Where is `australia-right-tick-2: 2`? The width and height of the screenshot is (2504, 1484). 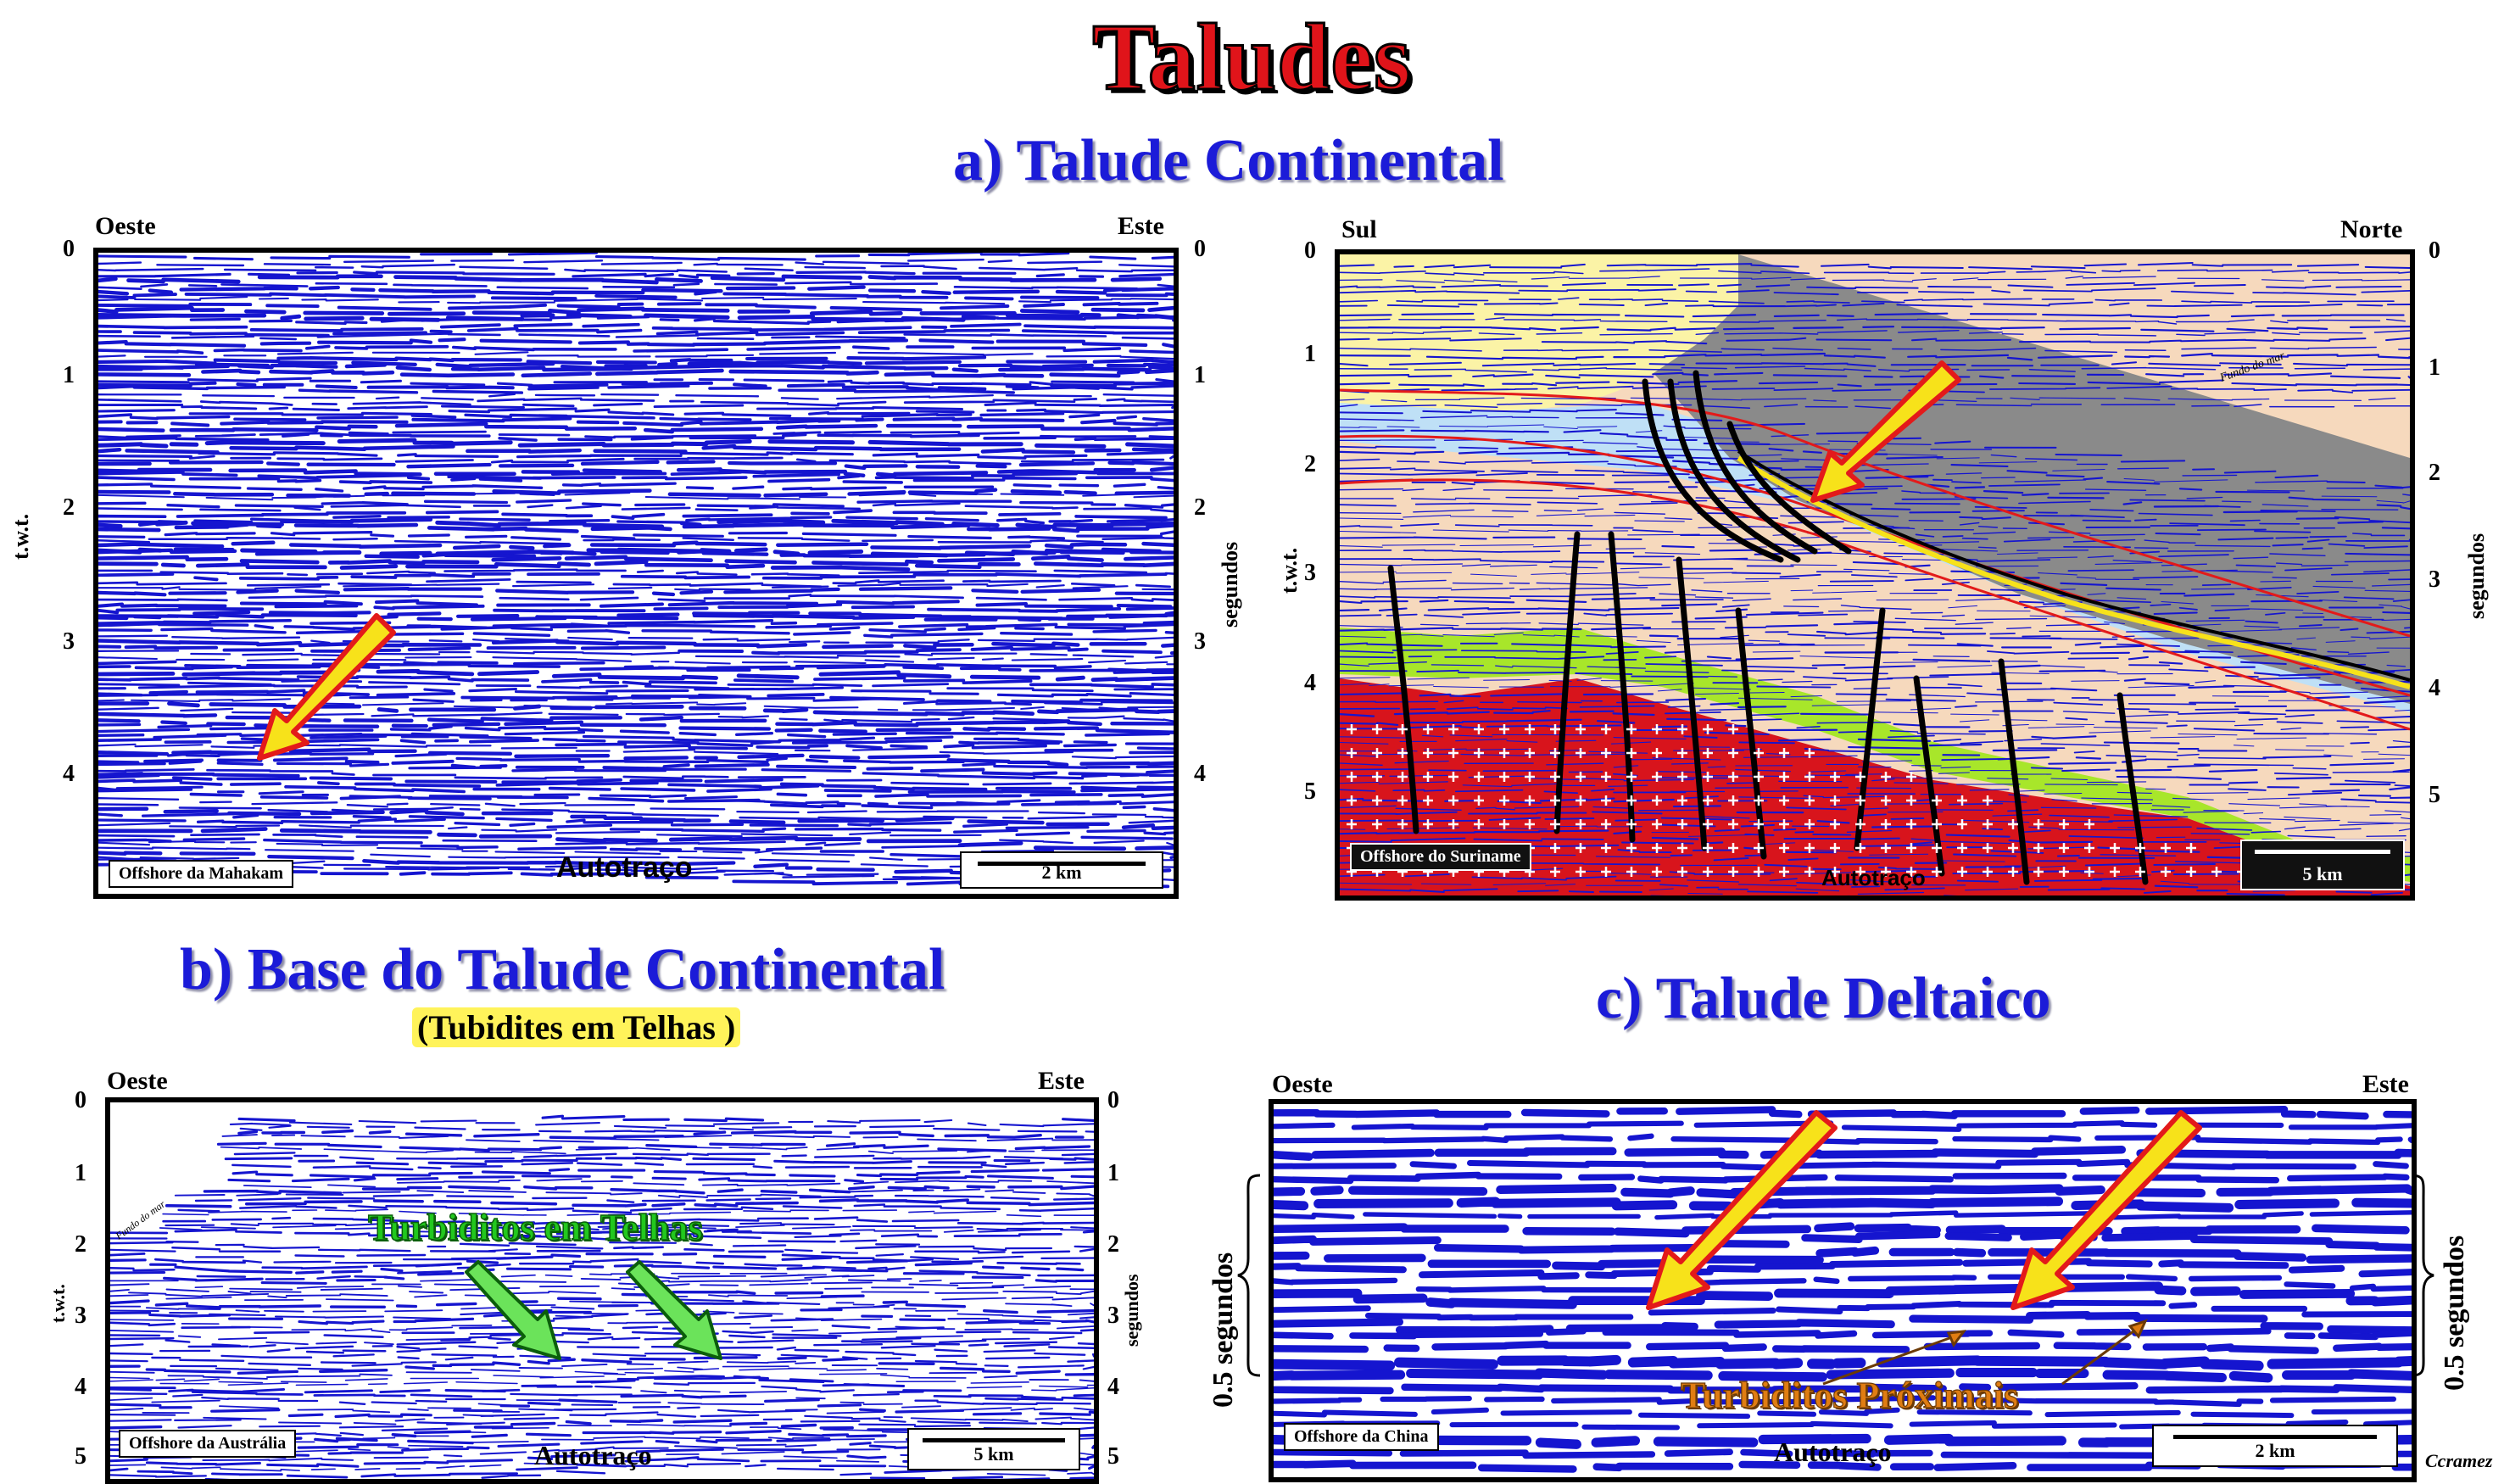 australia-right-tick-2: 2 is located at coordinates (1113, 1244).